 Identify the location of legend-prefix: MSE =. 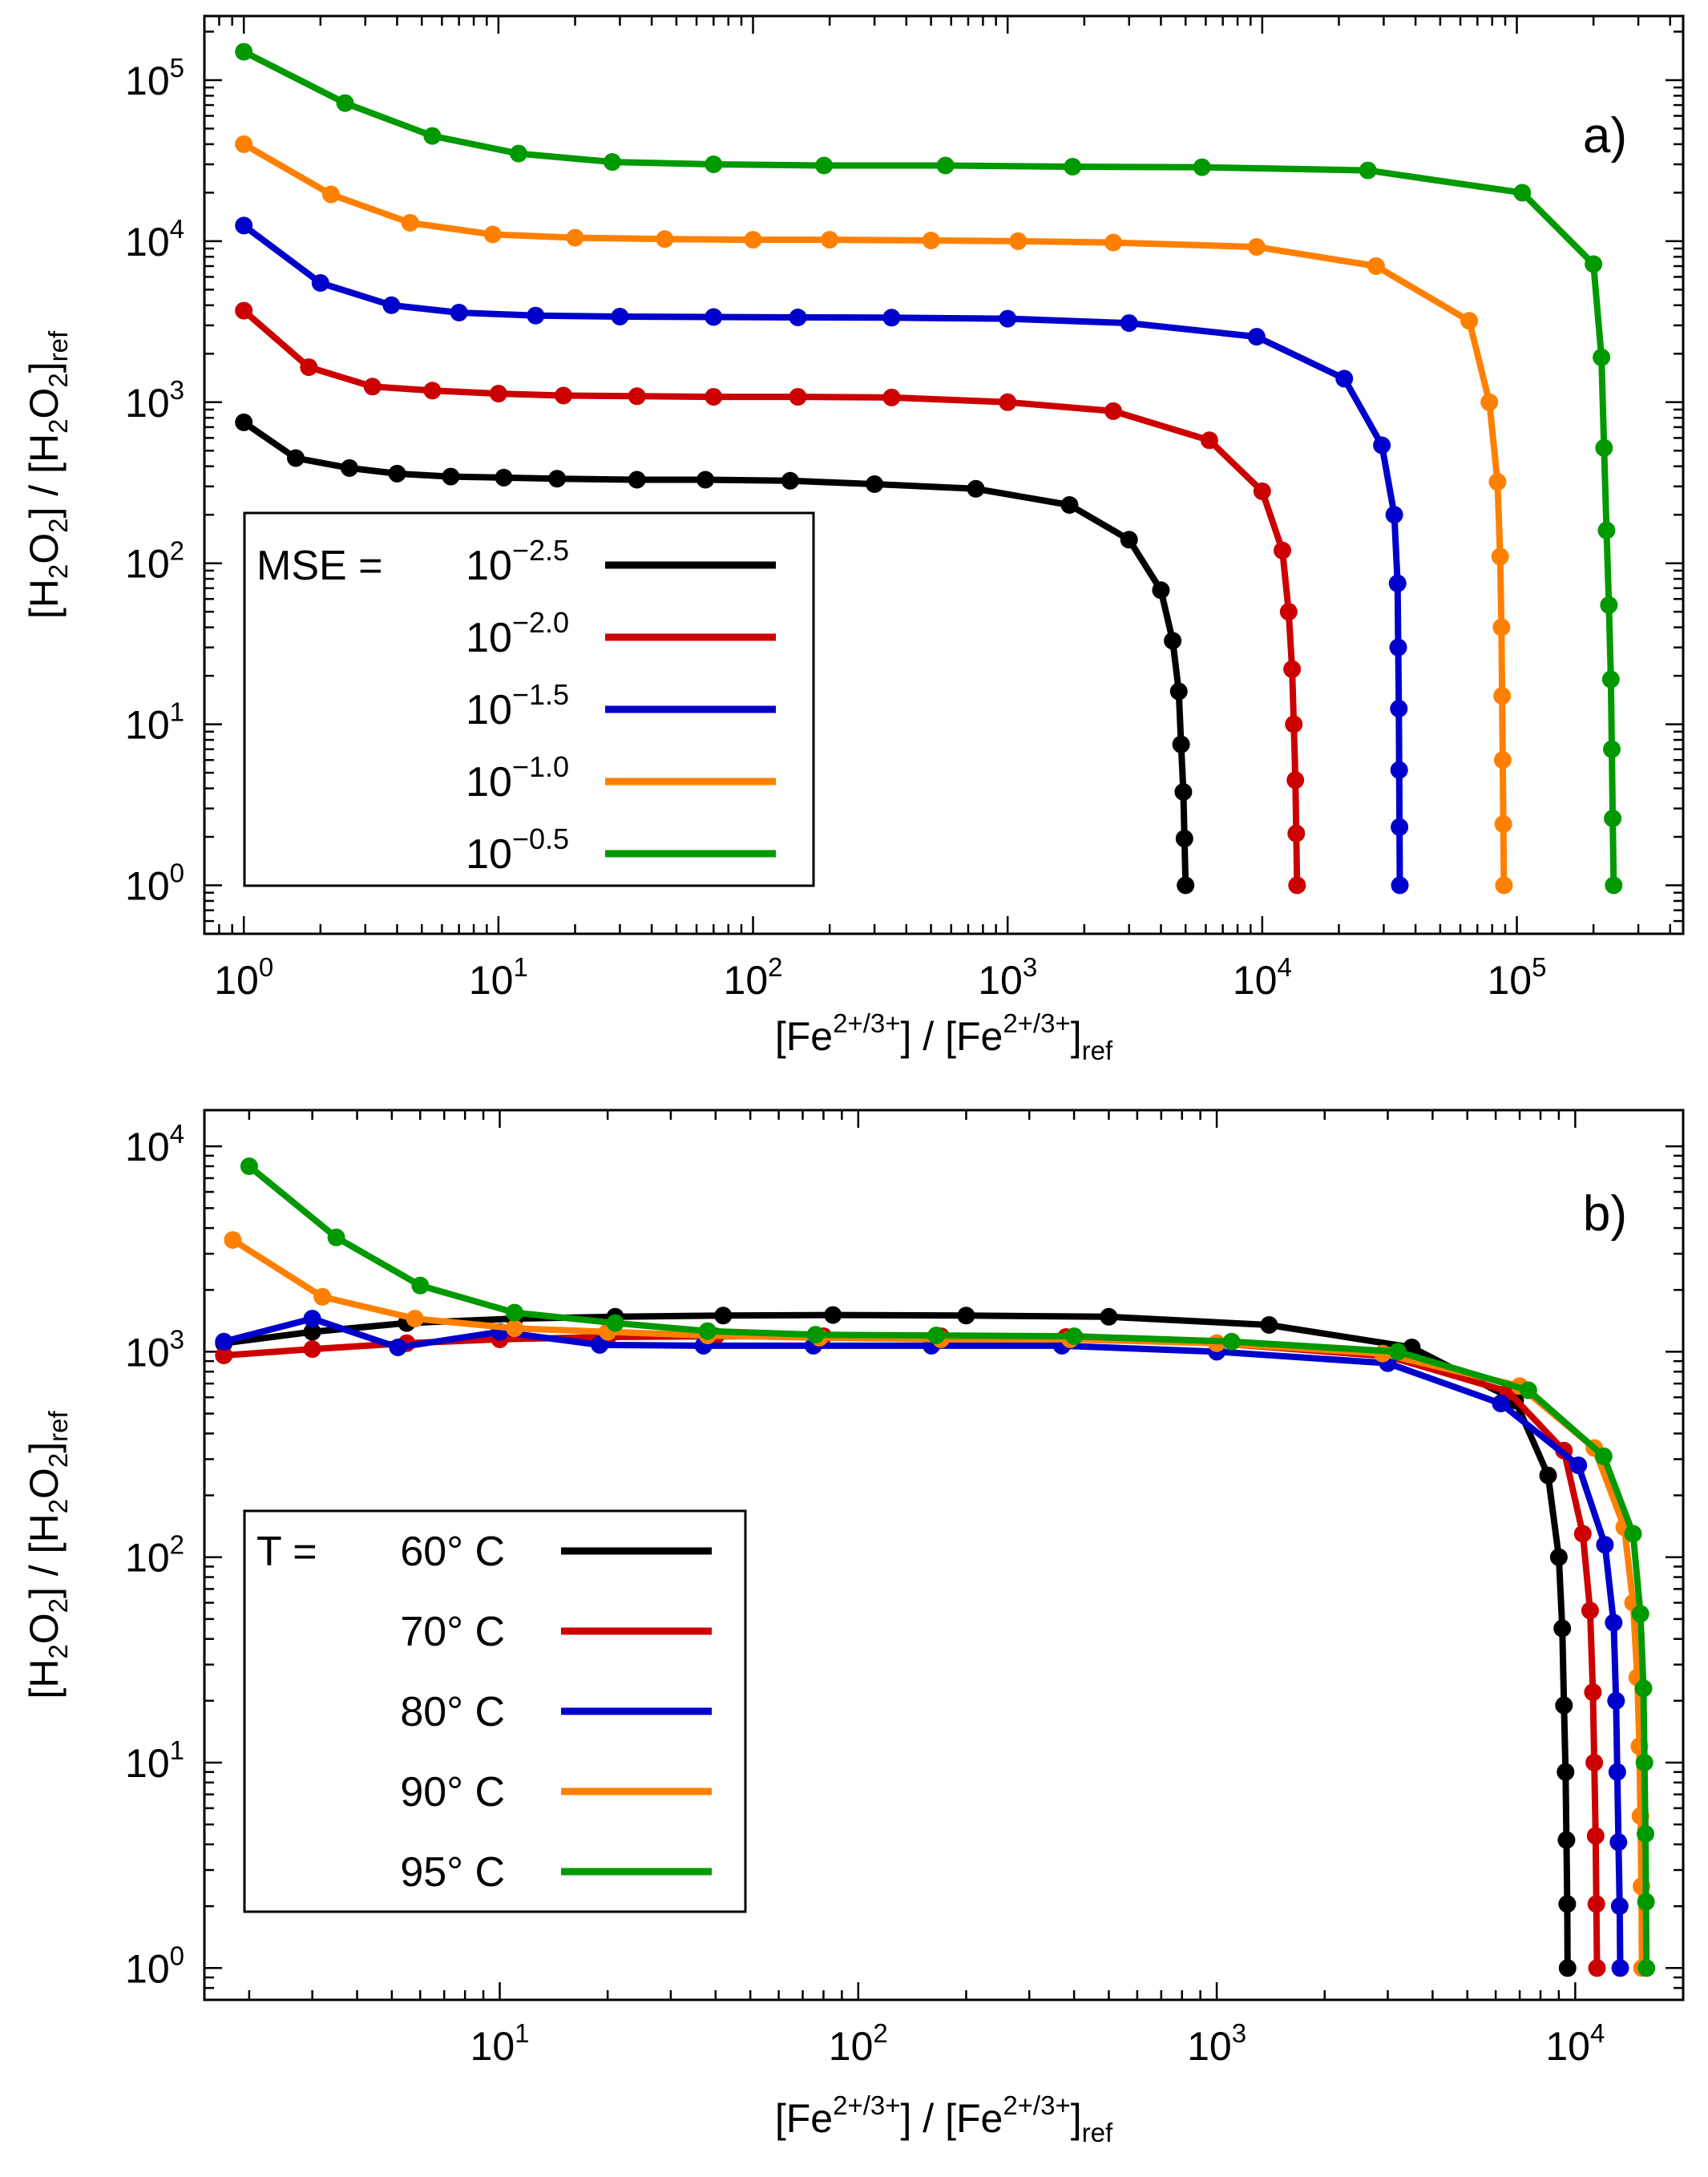
(319, 566).